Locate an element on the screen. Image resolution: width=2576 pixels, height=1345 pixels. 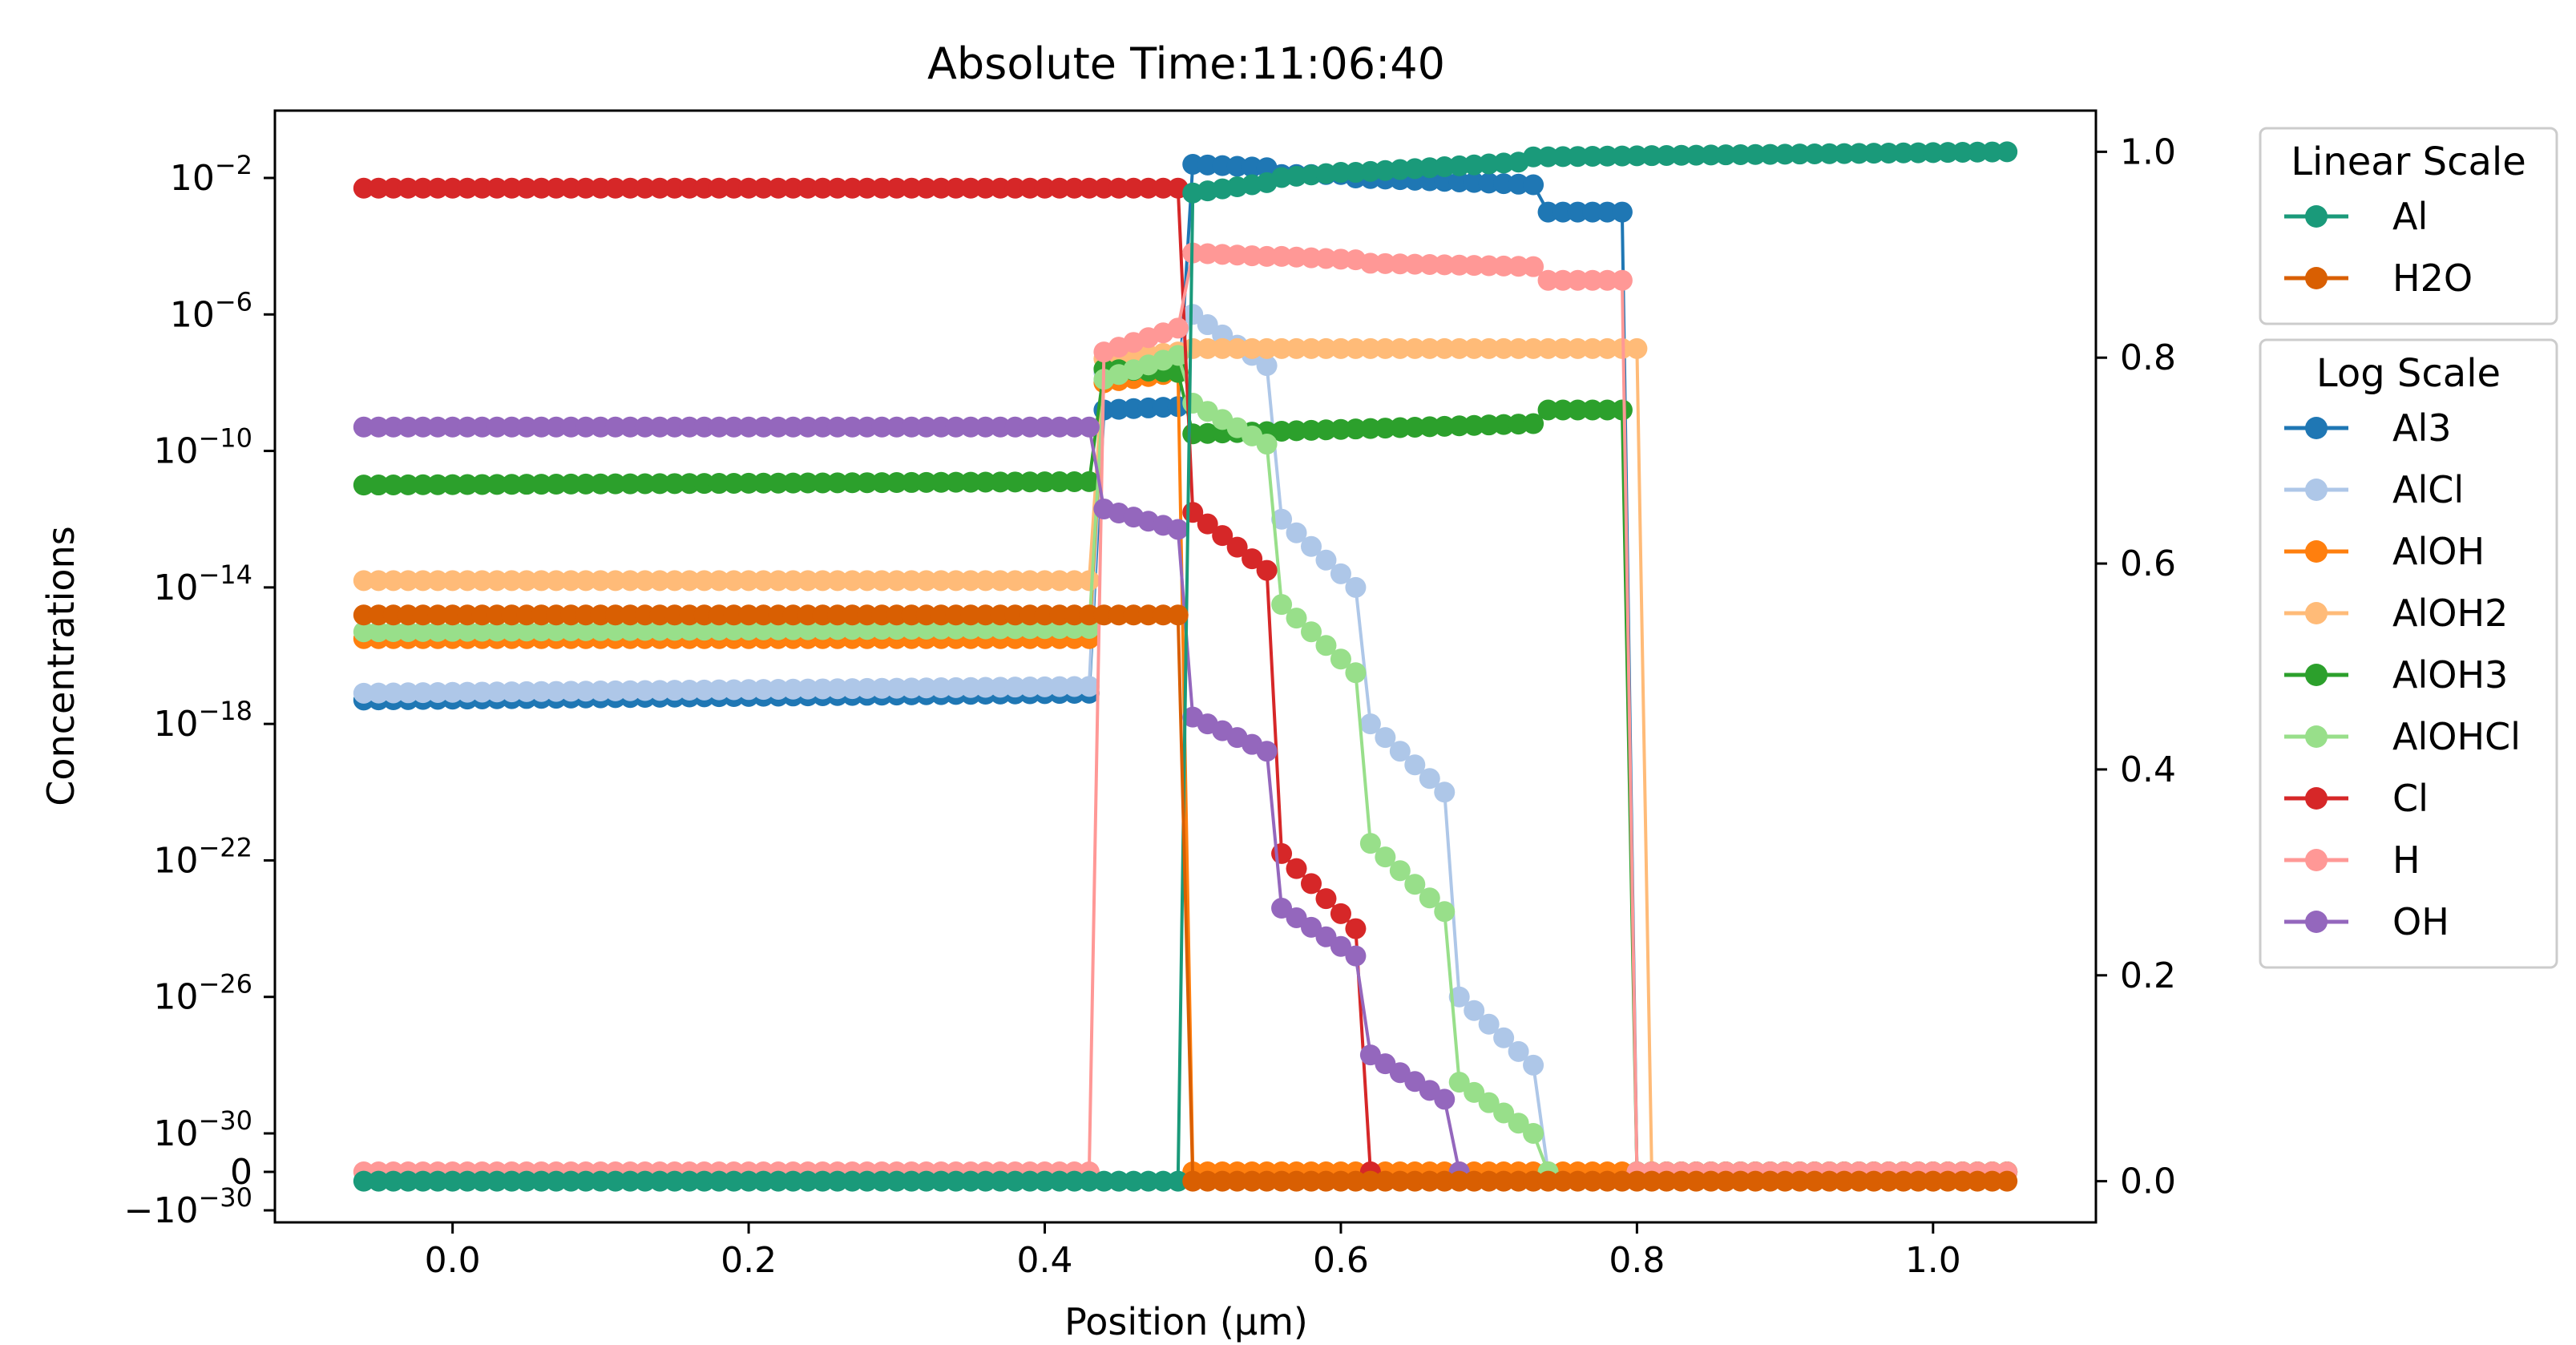
legend-entry-h2o: H2O is located at coordinates (2379, 278).